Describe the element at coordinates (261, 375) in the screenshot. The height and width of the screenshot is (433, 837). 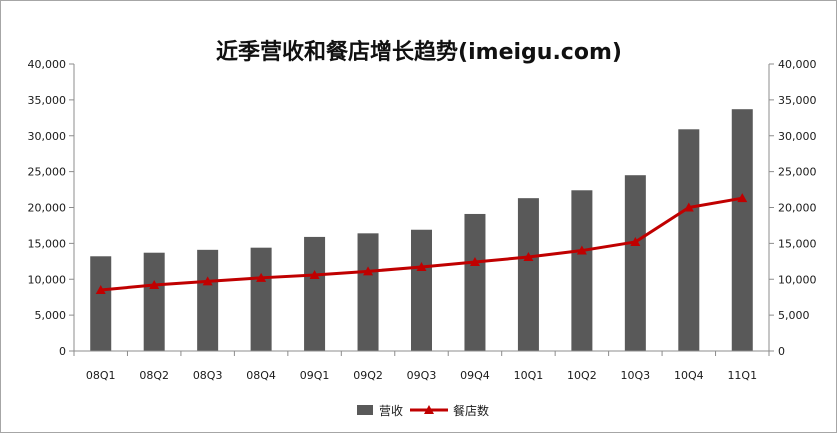
I see `x-tick-label: 08Q4` at that location.